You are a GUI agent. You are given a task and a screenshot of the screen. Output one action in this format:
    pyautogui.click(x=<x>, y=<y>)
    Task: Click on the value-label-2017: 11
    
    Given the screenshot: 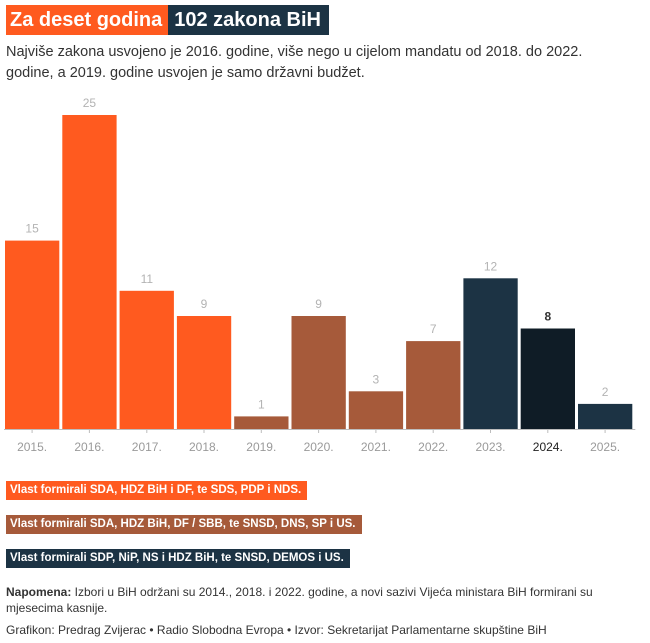 What is the action you would take?
    pyautogui.click(x=147, y=279)
    